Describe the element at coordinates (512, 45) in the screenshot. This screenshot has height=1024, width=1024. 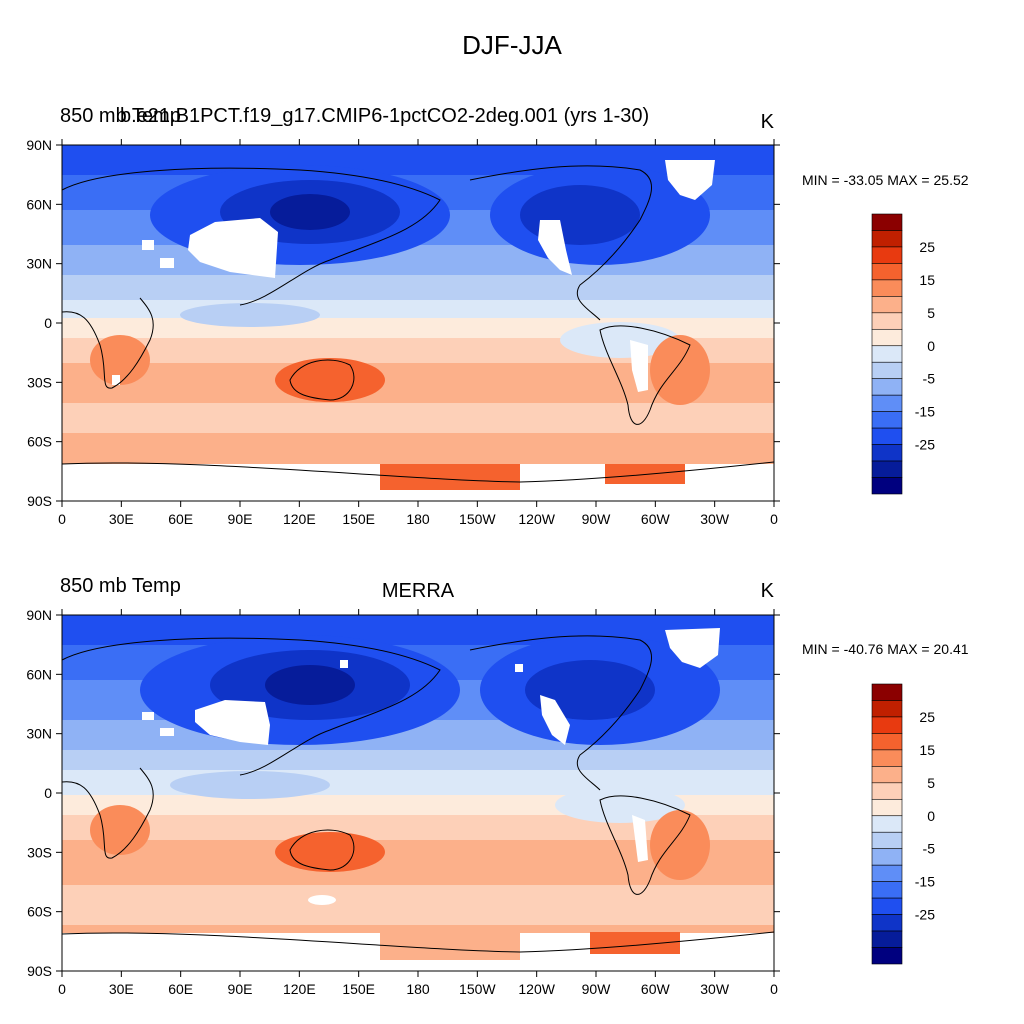
I see `figure-title: DJF-JJA` at that location.